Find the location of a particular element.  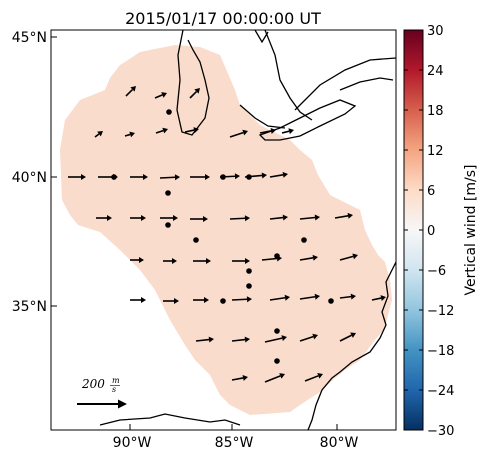

colorbar-tick-label: 0 is located at coordinates (431, 231).